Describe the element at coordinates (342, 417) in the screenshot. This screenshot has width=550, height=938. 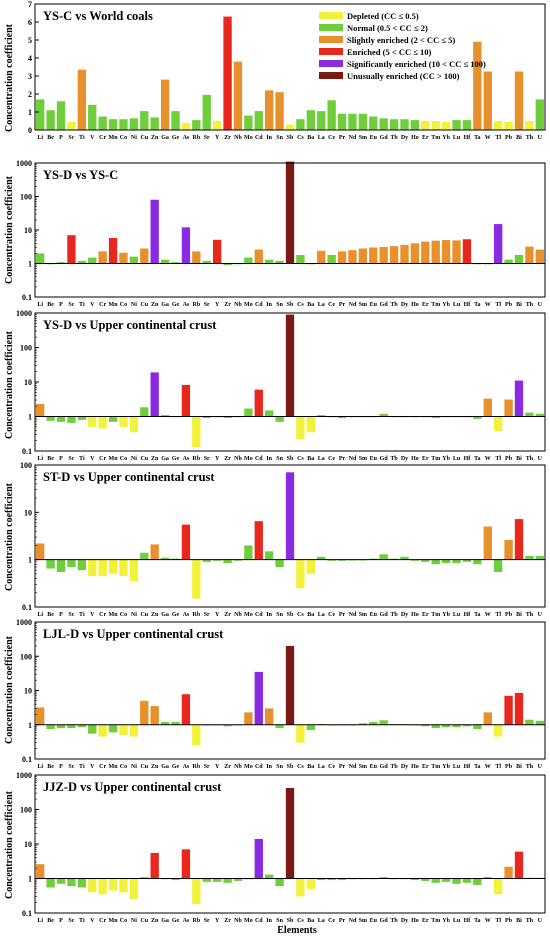
I see `bar-pr` at that location.